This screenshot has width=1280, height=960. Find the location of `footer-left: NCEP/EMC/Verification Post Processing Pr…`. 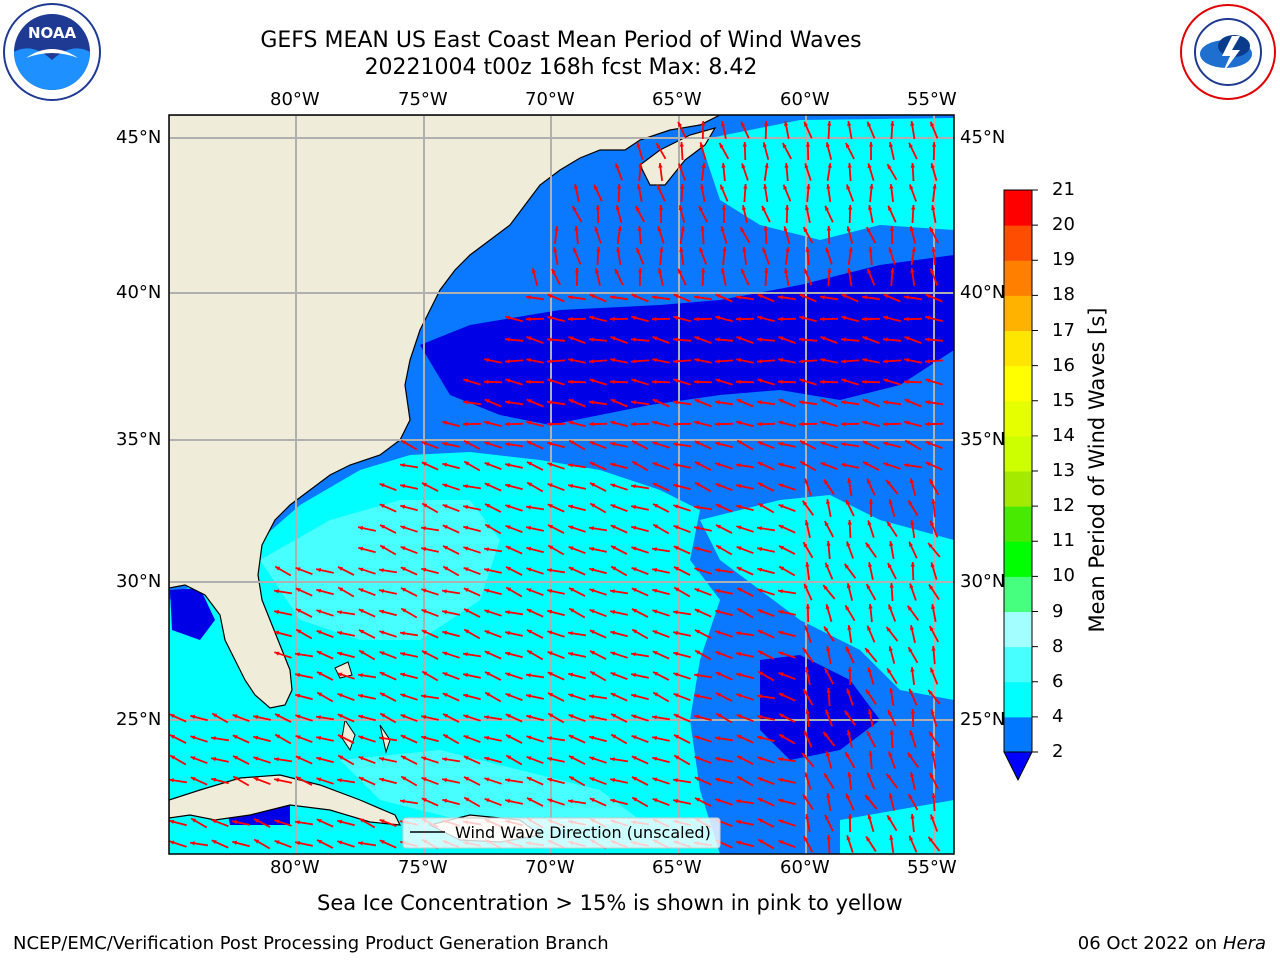

footer-left: NCEP/EMC/Verification Post Processing Pr… is located at coordinates (311, 943).